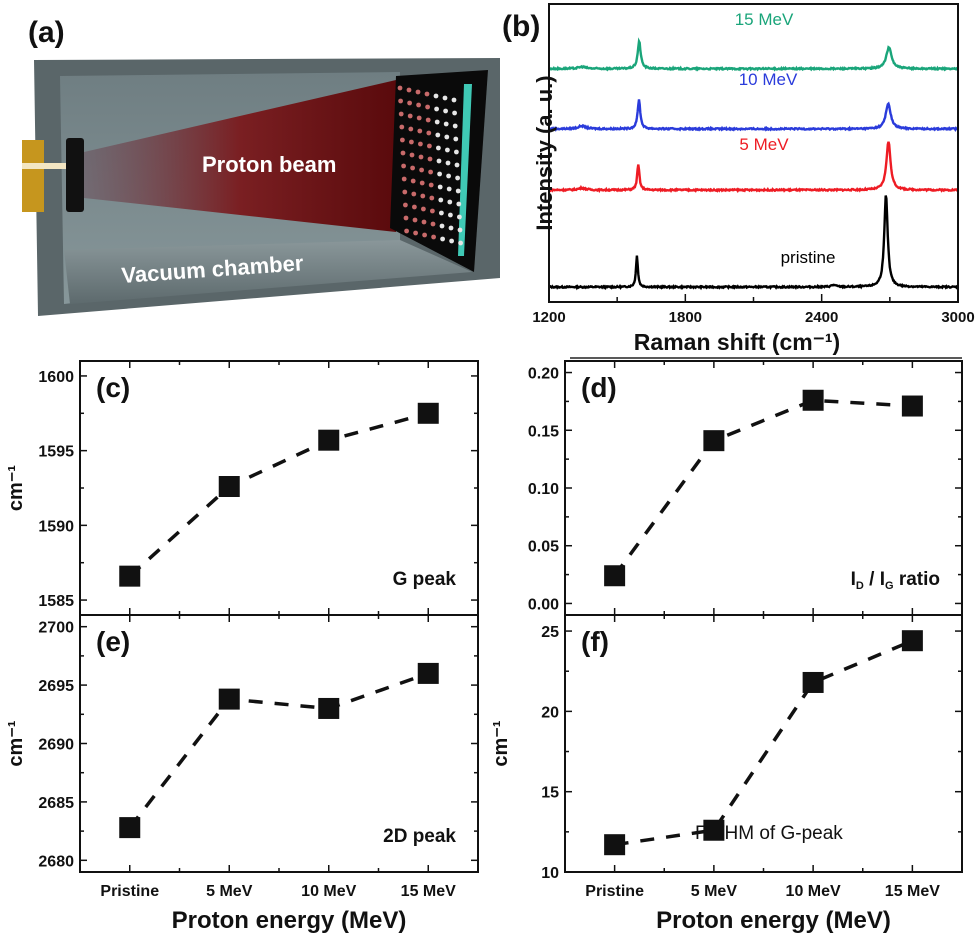 This screenshot has height=938, width=980. Describe the element at coordinates (268, 272) in the screenshot. I see `chamber-floor` at that location.